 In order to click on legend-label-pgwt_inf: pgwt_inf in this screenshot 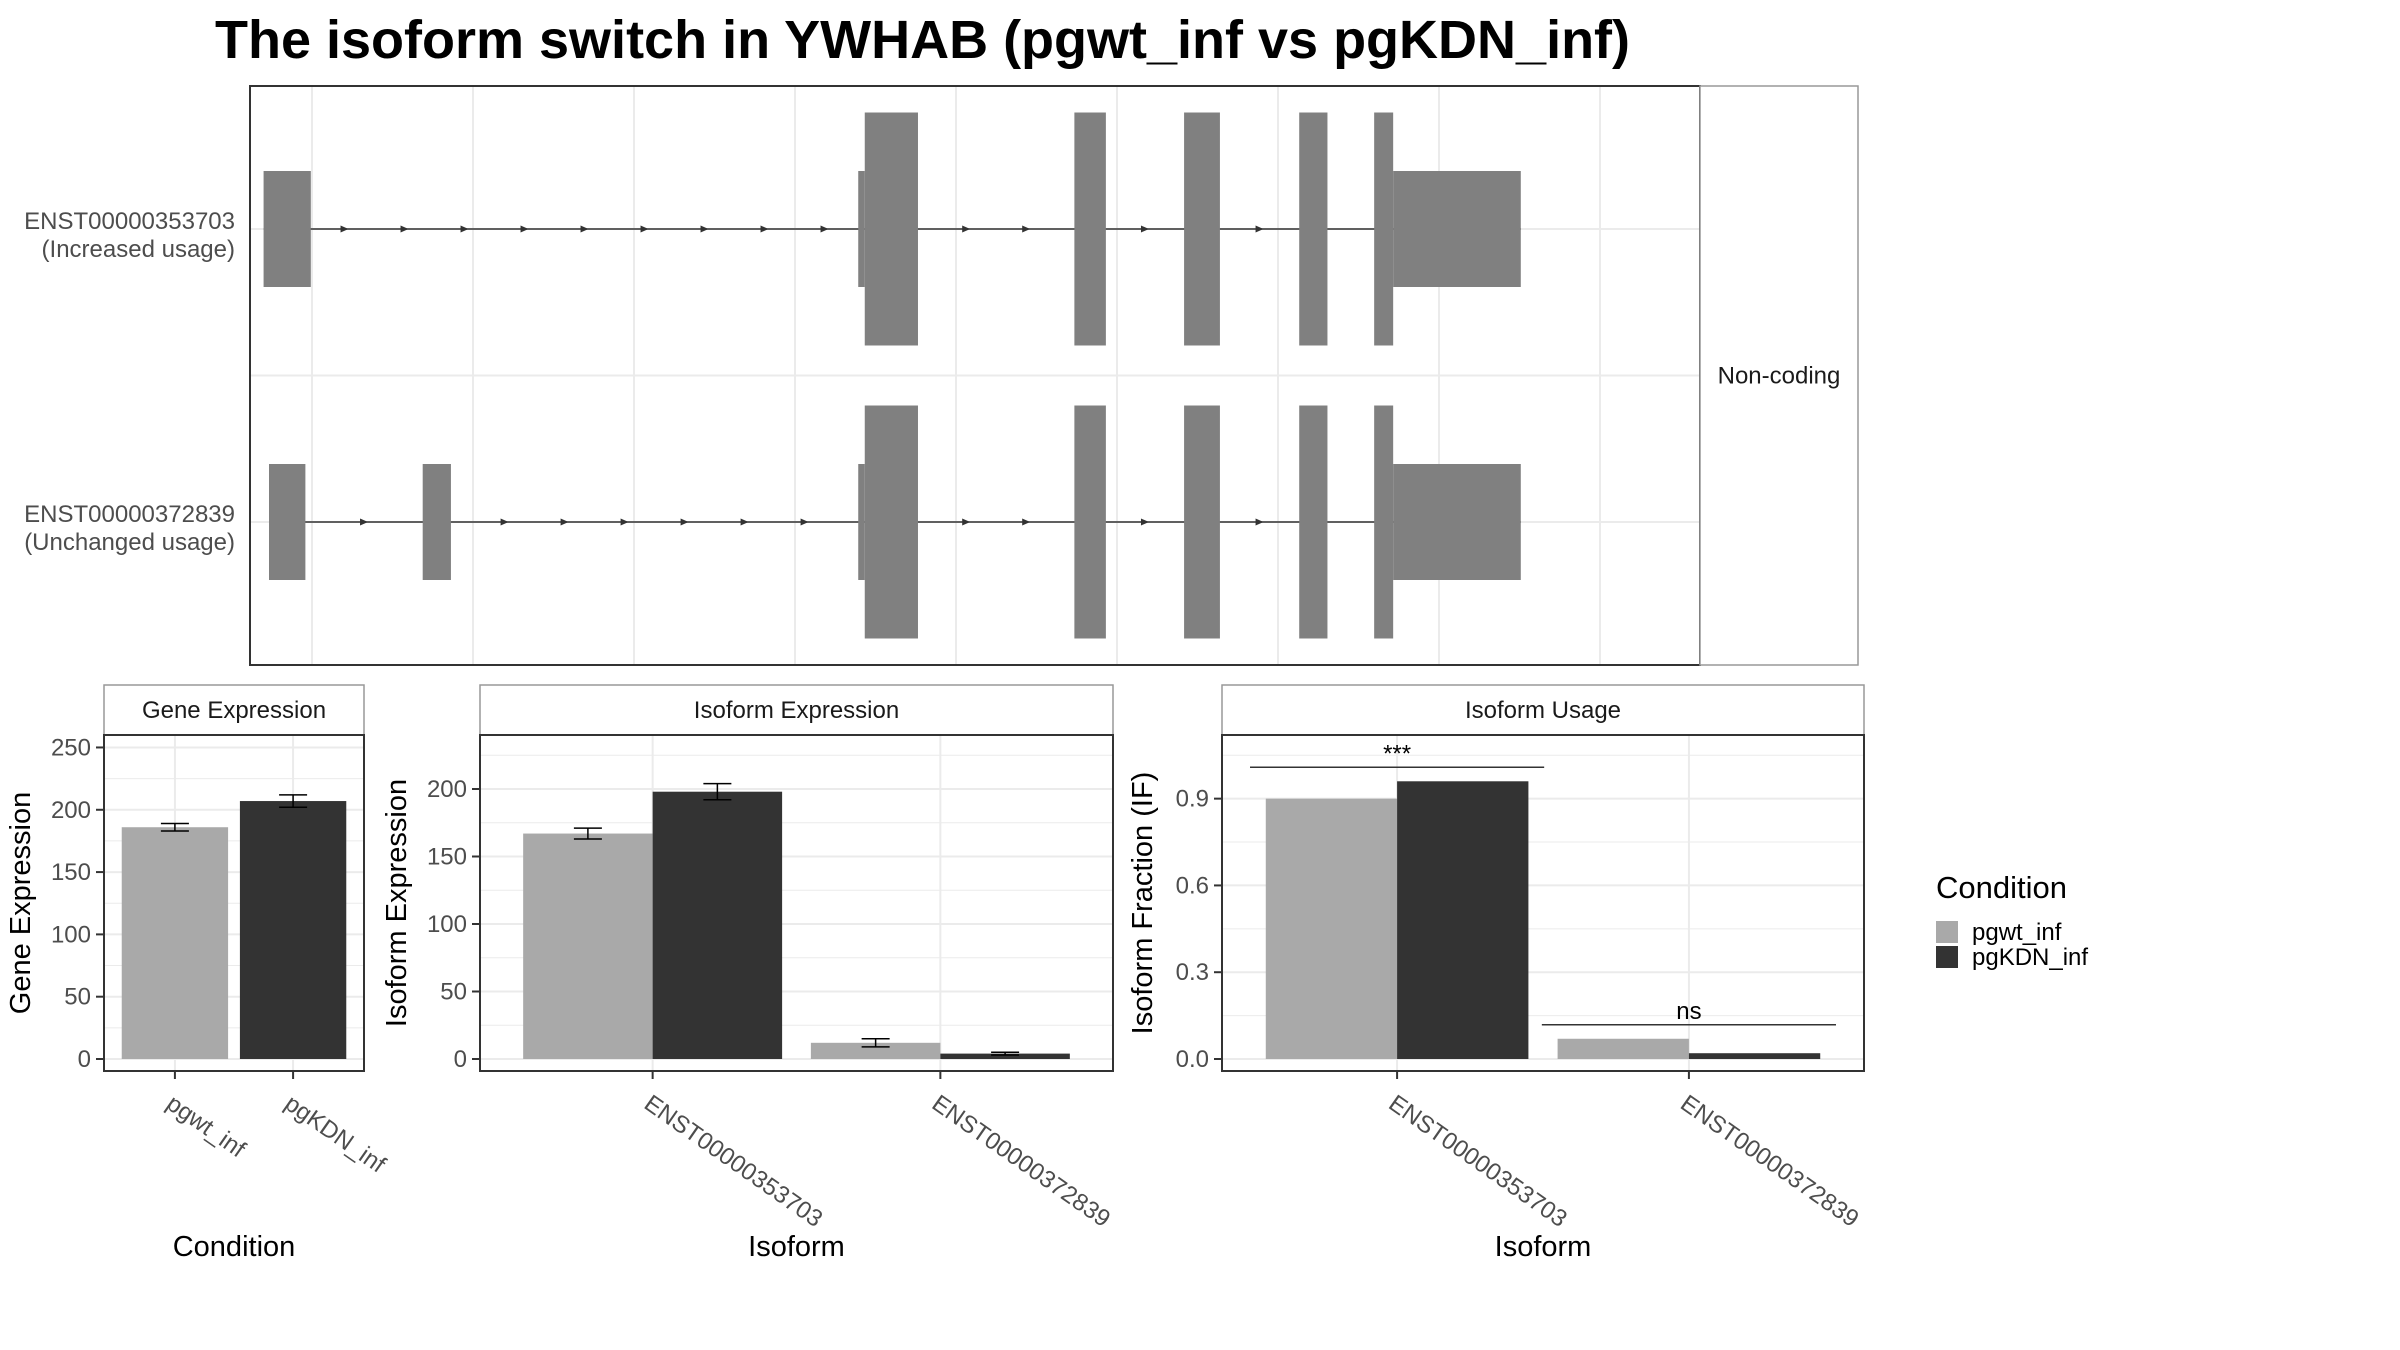, I will do `click(2017, 932)`.